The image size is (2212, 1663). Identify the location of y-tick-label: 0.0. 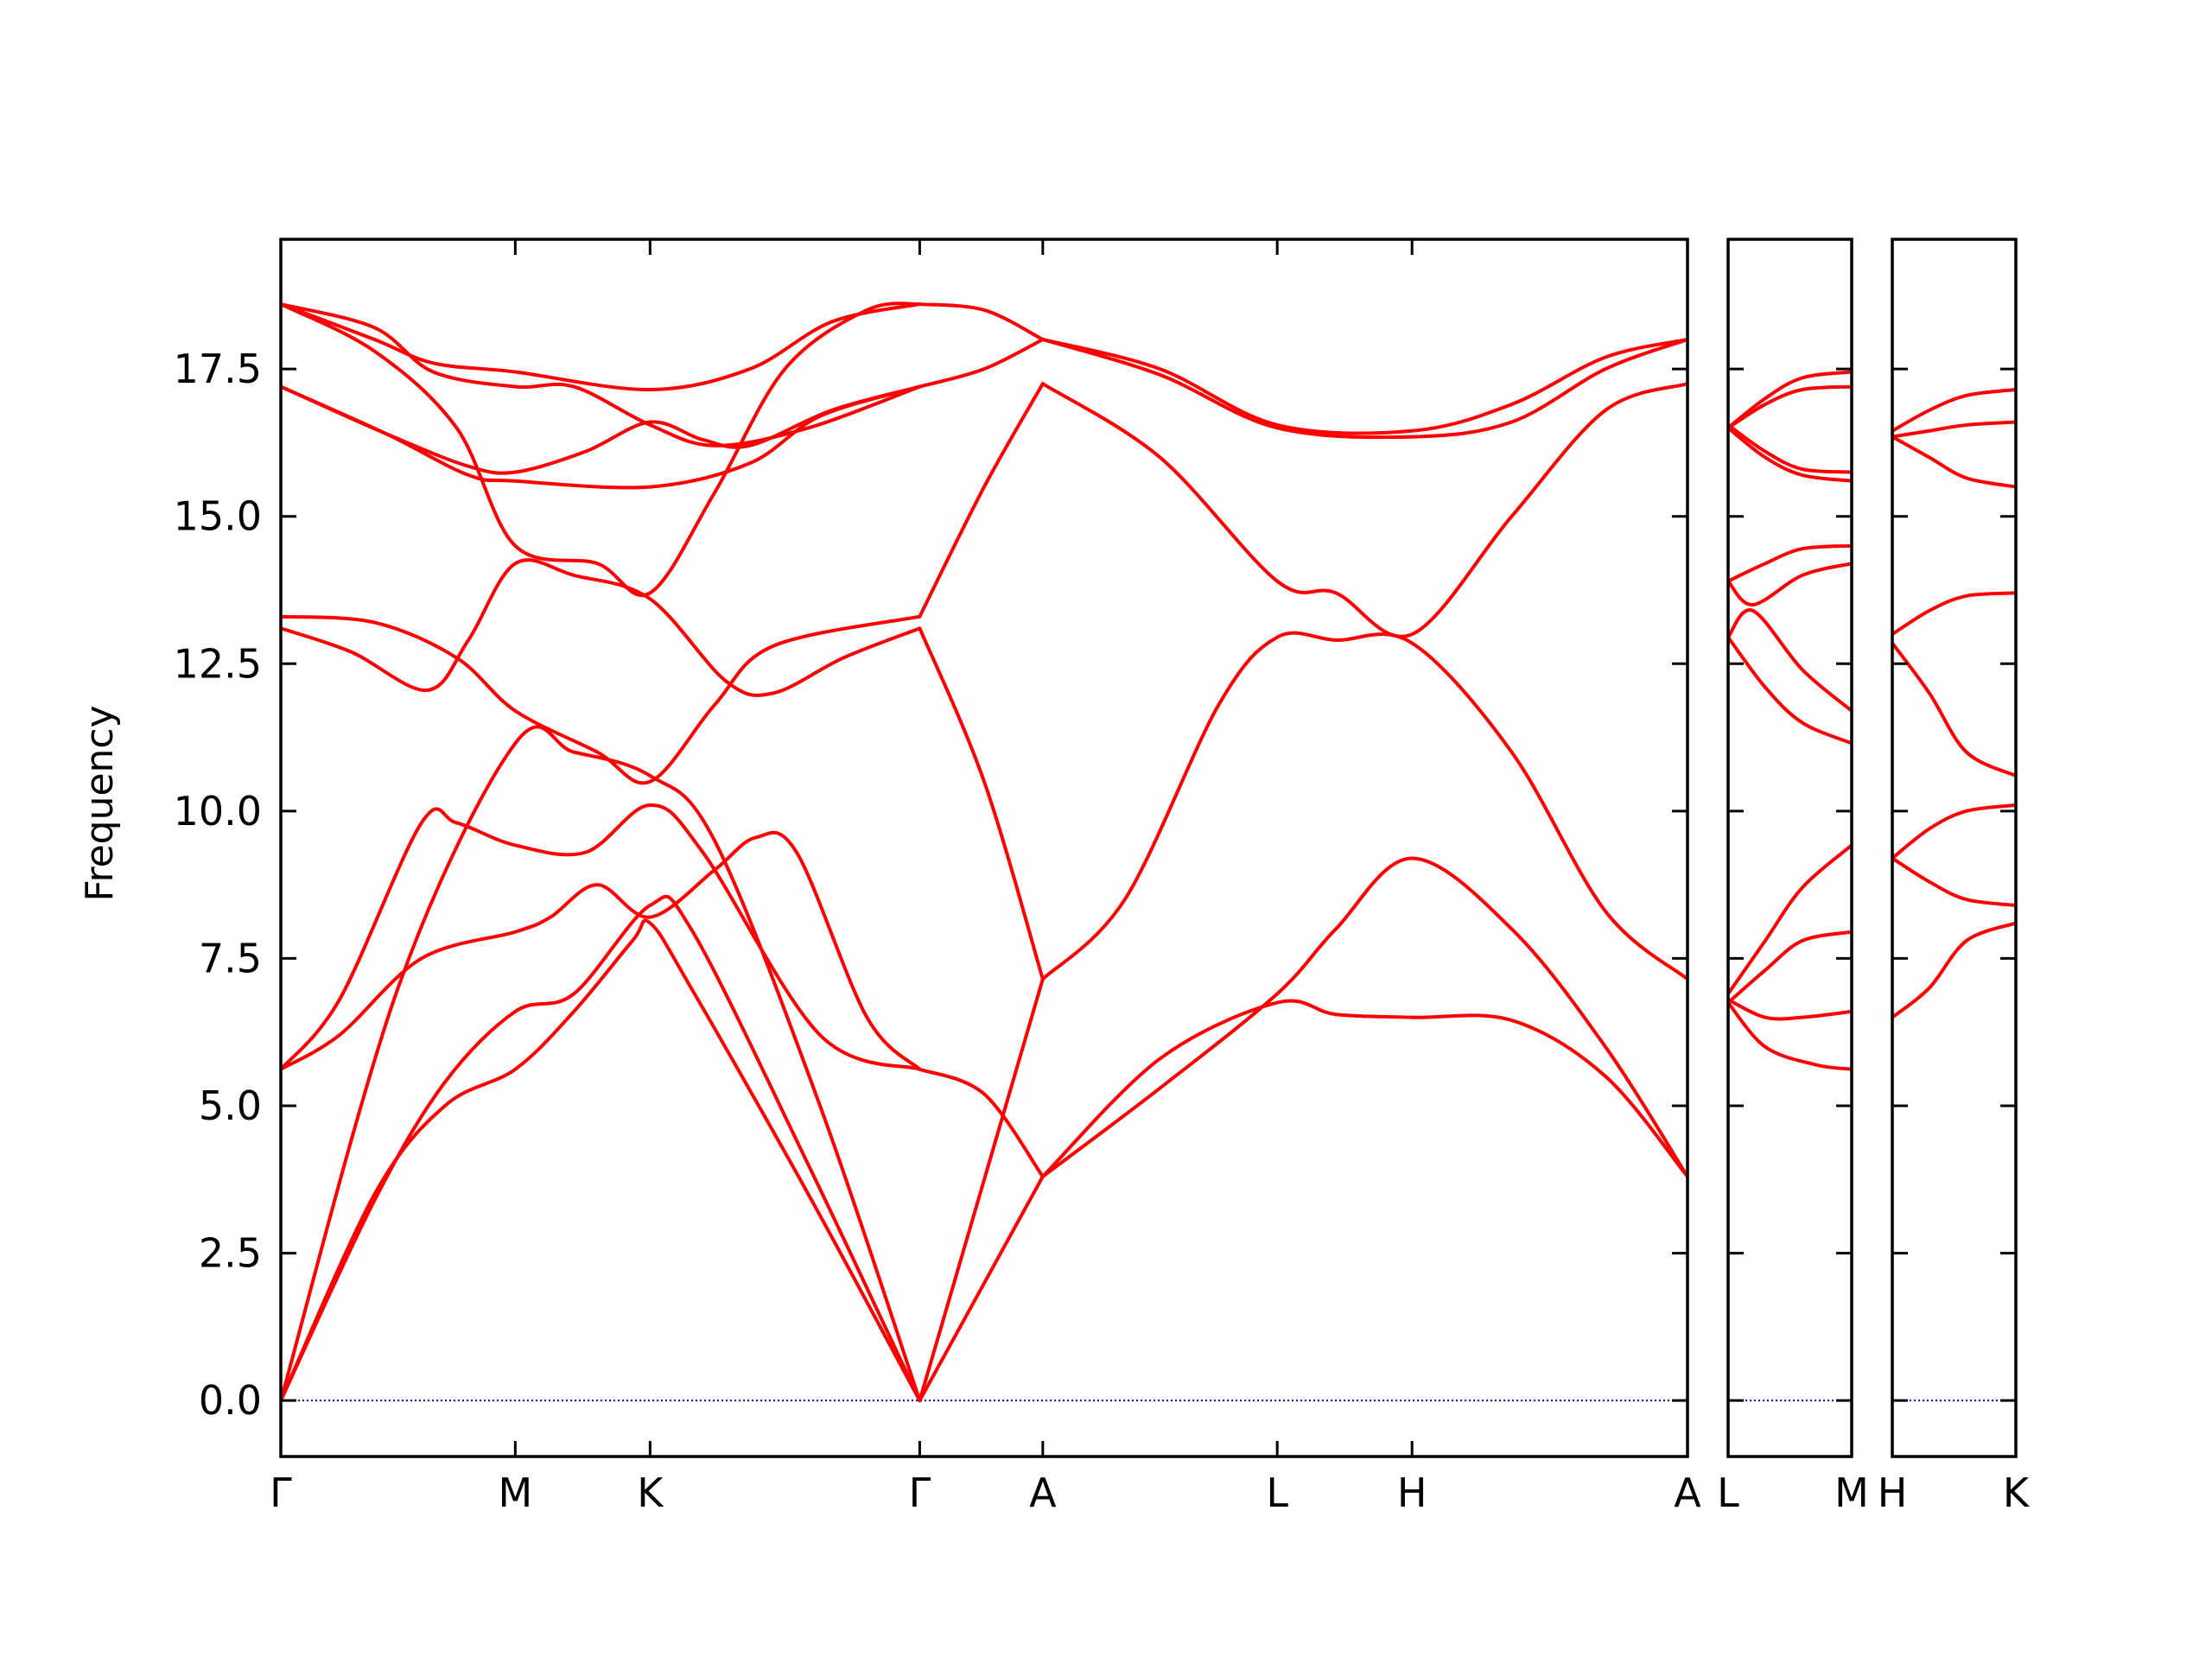
(231, 1401).